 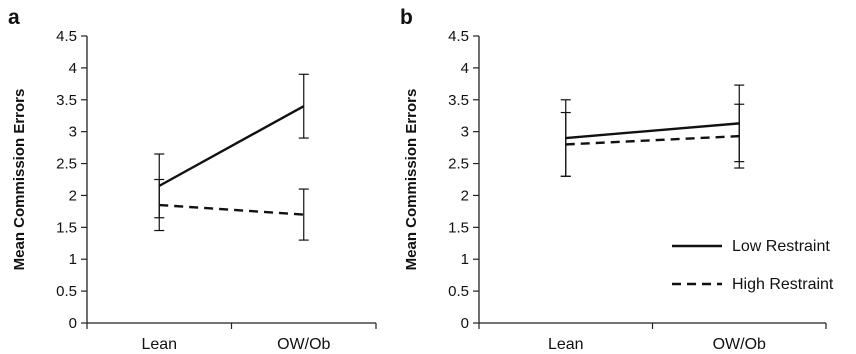 I want to click on legend-label-low-restraint: Low Restraint, so click(x=781, y=246).